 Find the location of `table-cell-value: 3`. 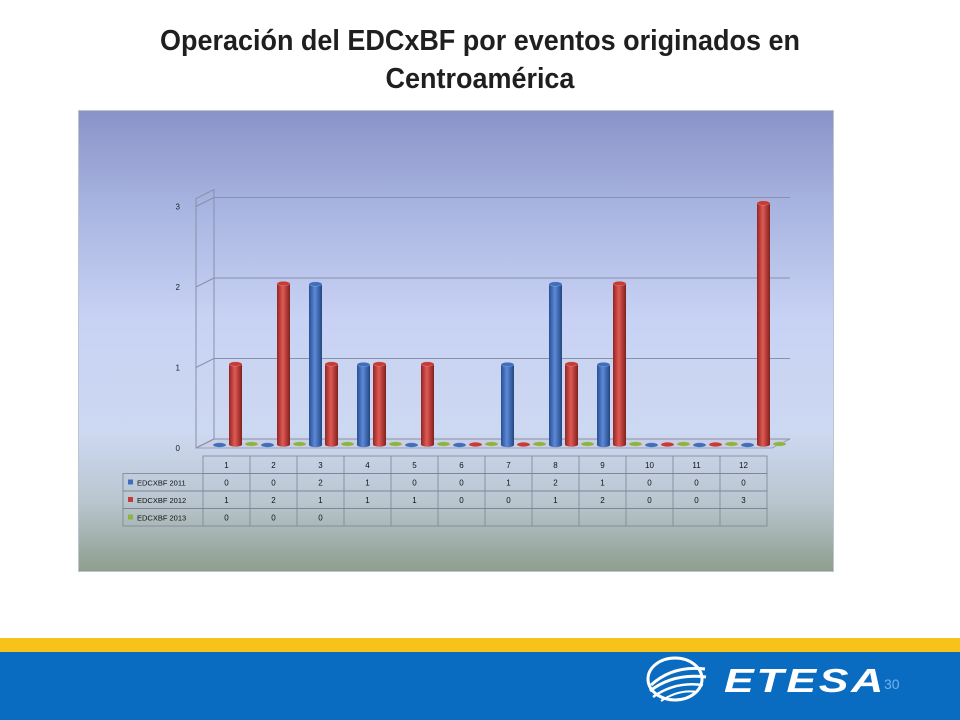

table-cell-value: 3 is located at coordinates (743, 500).